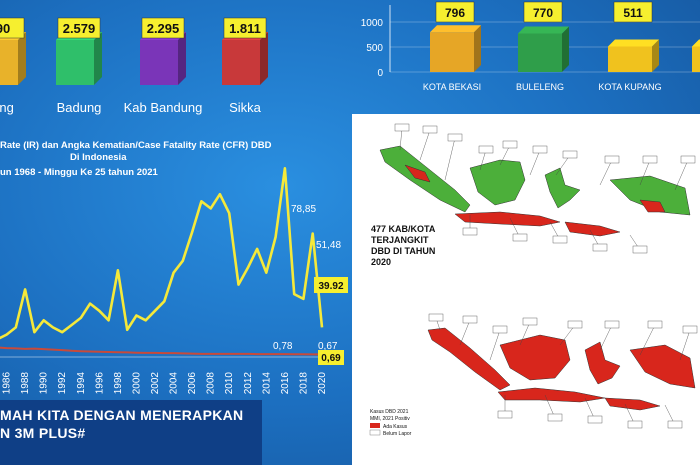 Image resolution: width=700 pixels, height=465 pixels. What do you see at coordinates (403, 229) in the screenshot?
I see `map-heading: 477 KAB/KOTA` at bounding box center [403, 229].